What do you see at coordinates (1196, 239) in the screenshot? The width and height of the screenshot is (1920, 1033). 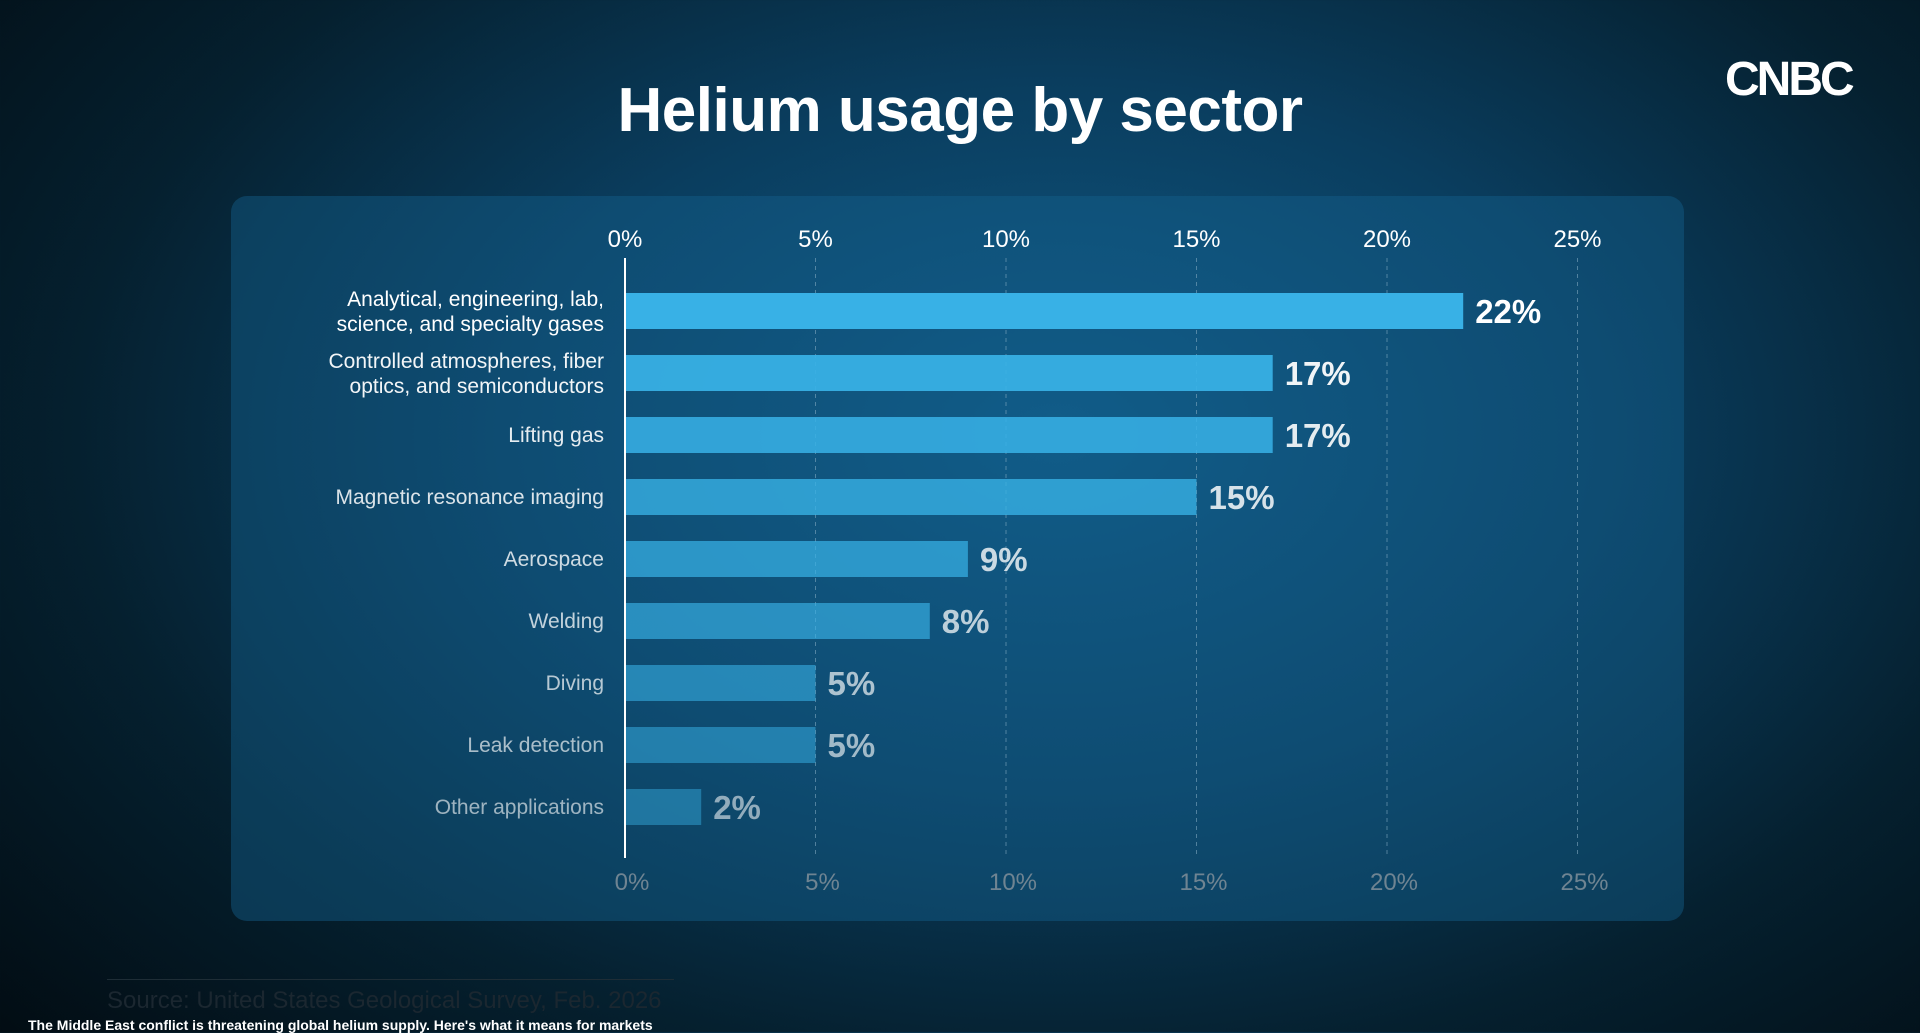 I see `x-tick-label-top: 15%` at bounding box center [1196, 239].